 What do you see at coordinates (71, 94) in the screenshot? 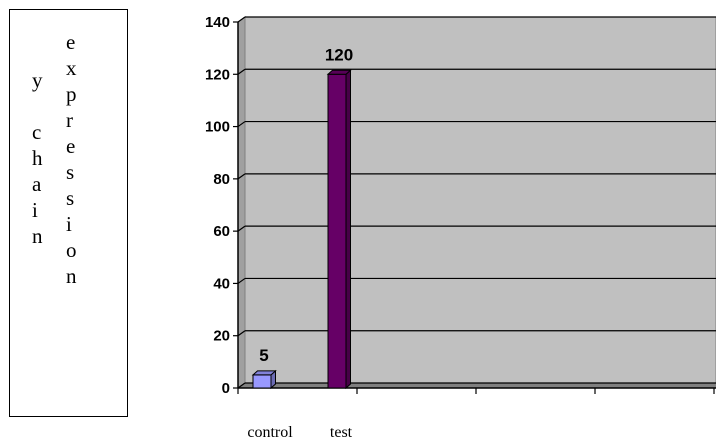
I see `expression-letter: p` at bounding box center [71, 94].